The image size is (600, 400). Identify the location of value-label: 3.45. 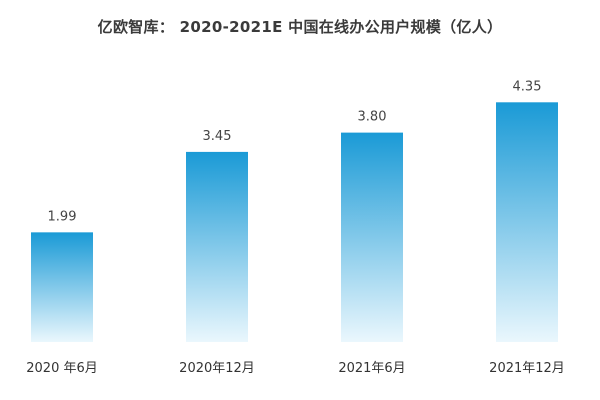
(217, 136).